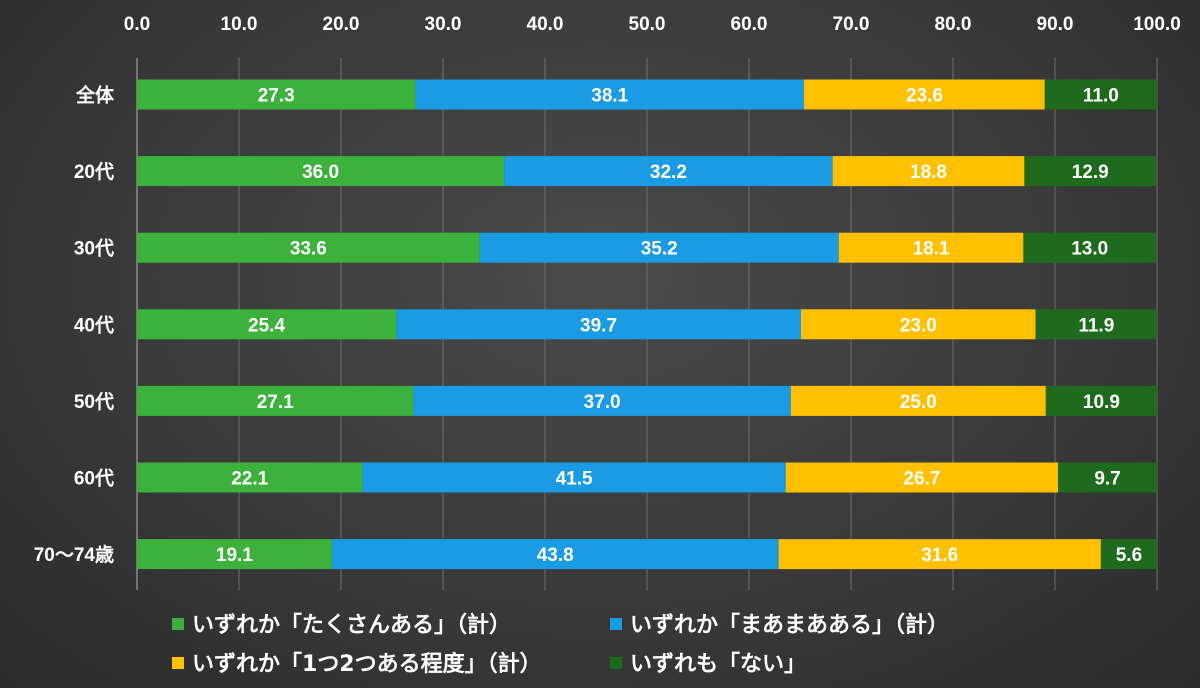 The image size is (1200, 688). I want to click on value-label: 39.7, so click(598, 325).